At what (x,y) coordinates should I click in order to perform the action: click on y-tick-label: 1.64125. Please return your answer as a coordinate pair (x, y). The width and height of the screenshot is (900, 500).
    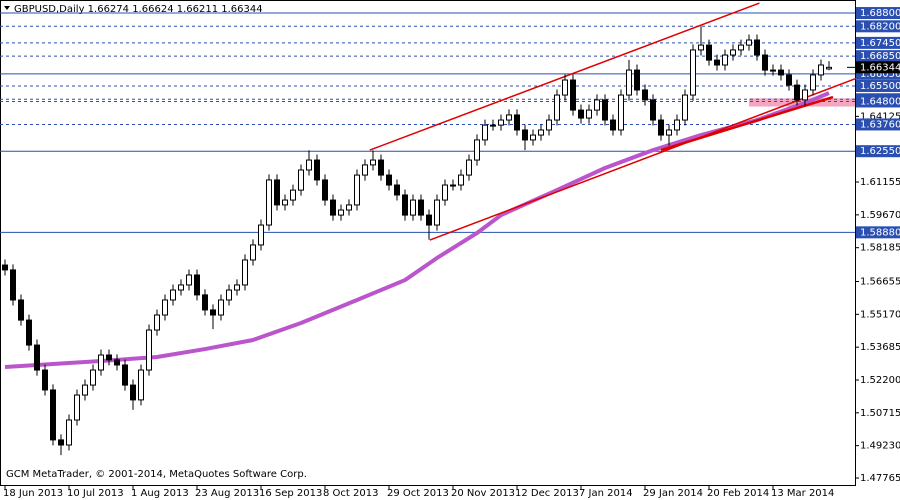
    Looking at the image, I should click on (880, 116).